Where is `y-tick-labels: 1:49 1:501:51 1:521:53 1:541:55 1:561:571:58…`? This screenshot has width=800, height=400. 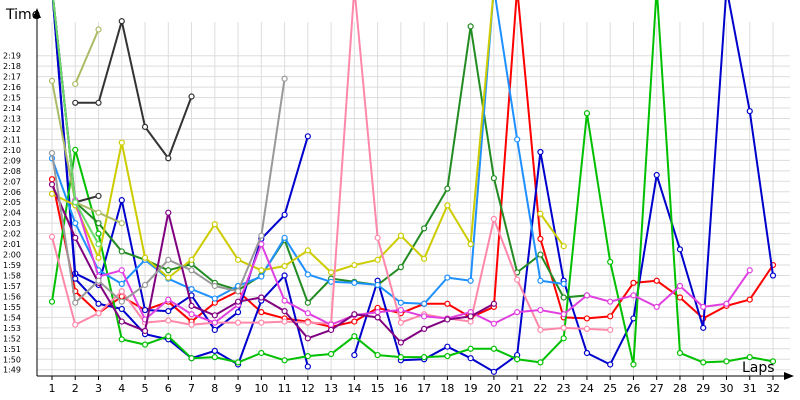
y-tick-labels: 1:49 1:501:51 1:521:53 1:541:55 1:561:571:58… is located at coordinates (12, 213).